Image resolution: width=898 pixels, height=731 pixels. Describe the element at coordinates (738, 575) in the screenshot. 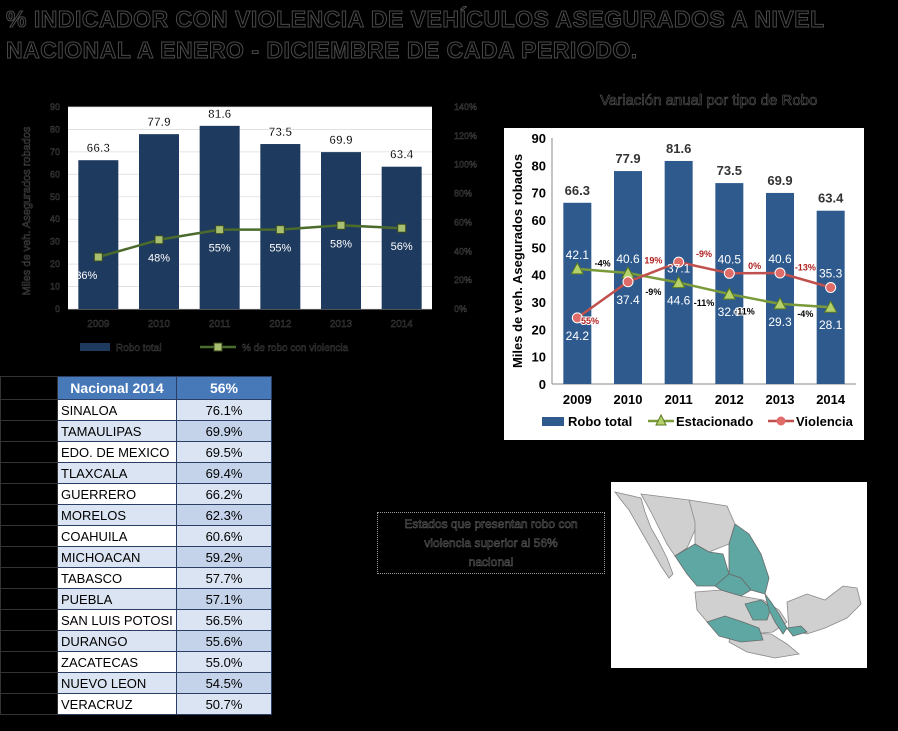

I see `mexico-map-svg` at that location.